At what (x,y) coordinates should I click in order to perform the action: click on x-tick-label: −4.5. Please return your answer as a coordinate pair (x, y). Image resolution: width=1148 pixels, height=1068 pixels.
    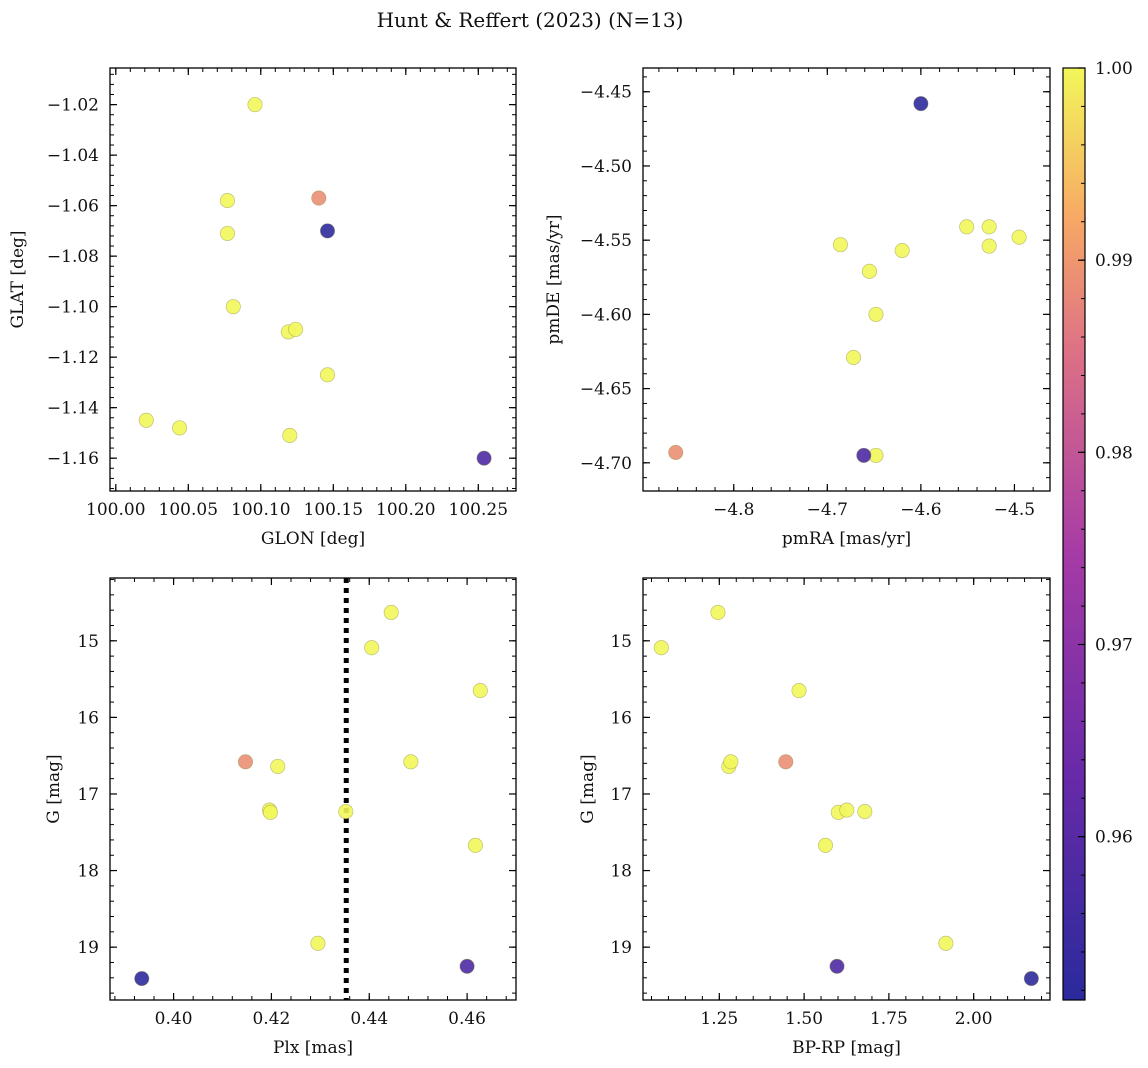
    Looking at the image, I should click on (1014, 510).